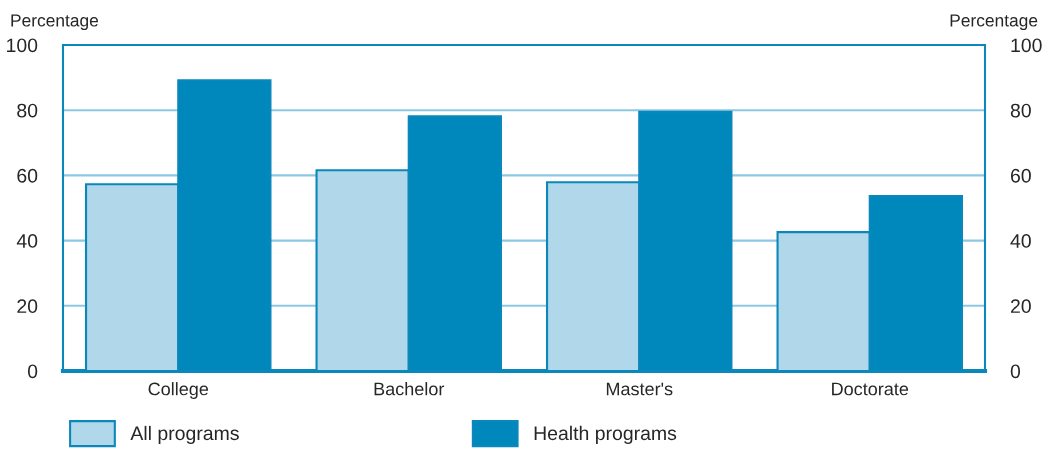  What do you see at coordinates (27, 110) in the screenshot?
I see `y-tick-label: 80` at bounding box center [27, 110].